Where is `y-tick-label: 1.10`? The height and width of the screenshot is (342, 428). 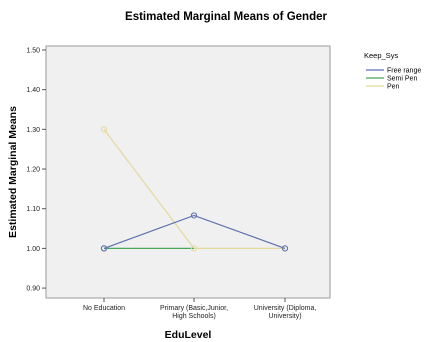
y-tick-label: 1.10 is located at coordinates (33, 209).